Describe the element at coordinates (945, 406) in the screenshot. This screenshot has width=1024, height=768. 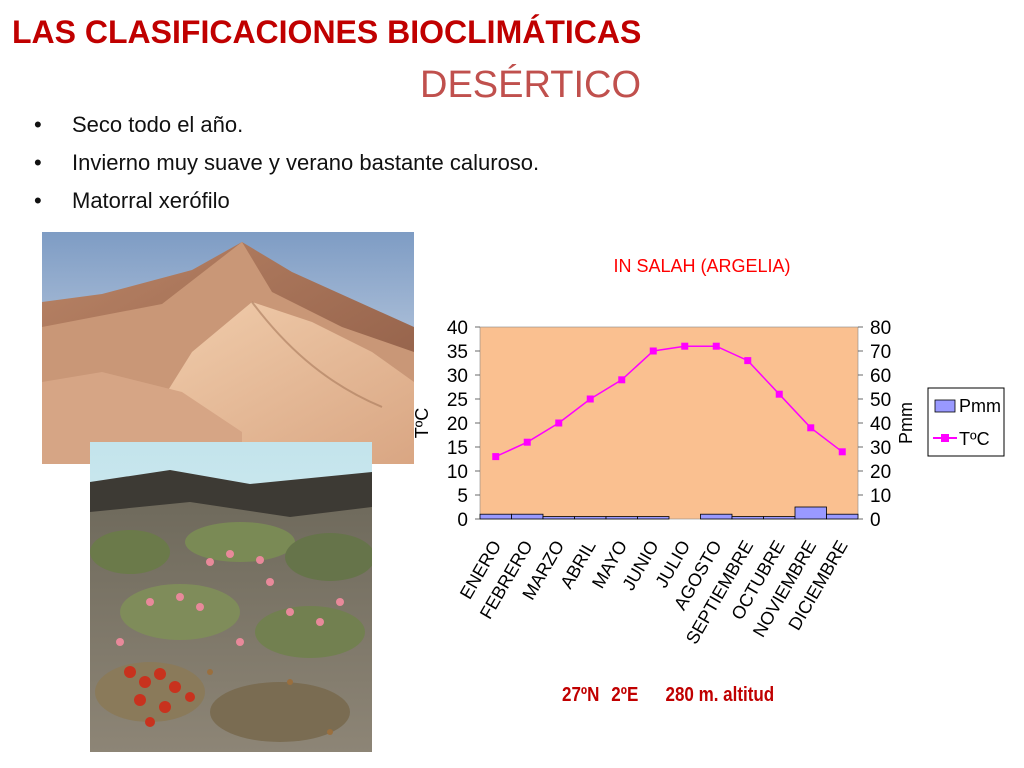
I see `legend-swatch-pmm` at that location.